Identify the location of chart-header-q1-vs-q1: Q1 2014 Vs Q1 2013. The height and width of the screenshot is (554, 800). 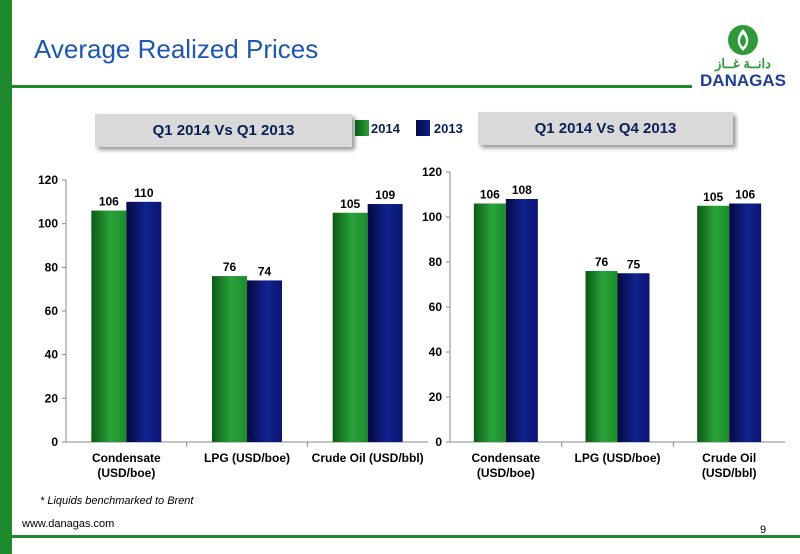
(223, 130).